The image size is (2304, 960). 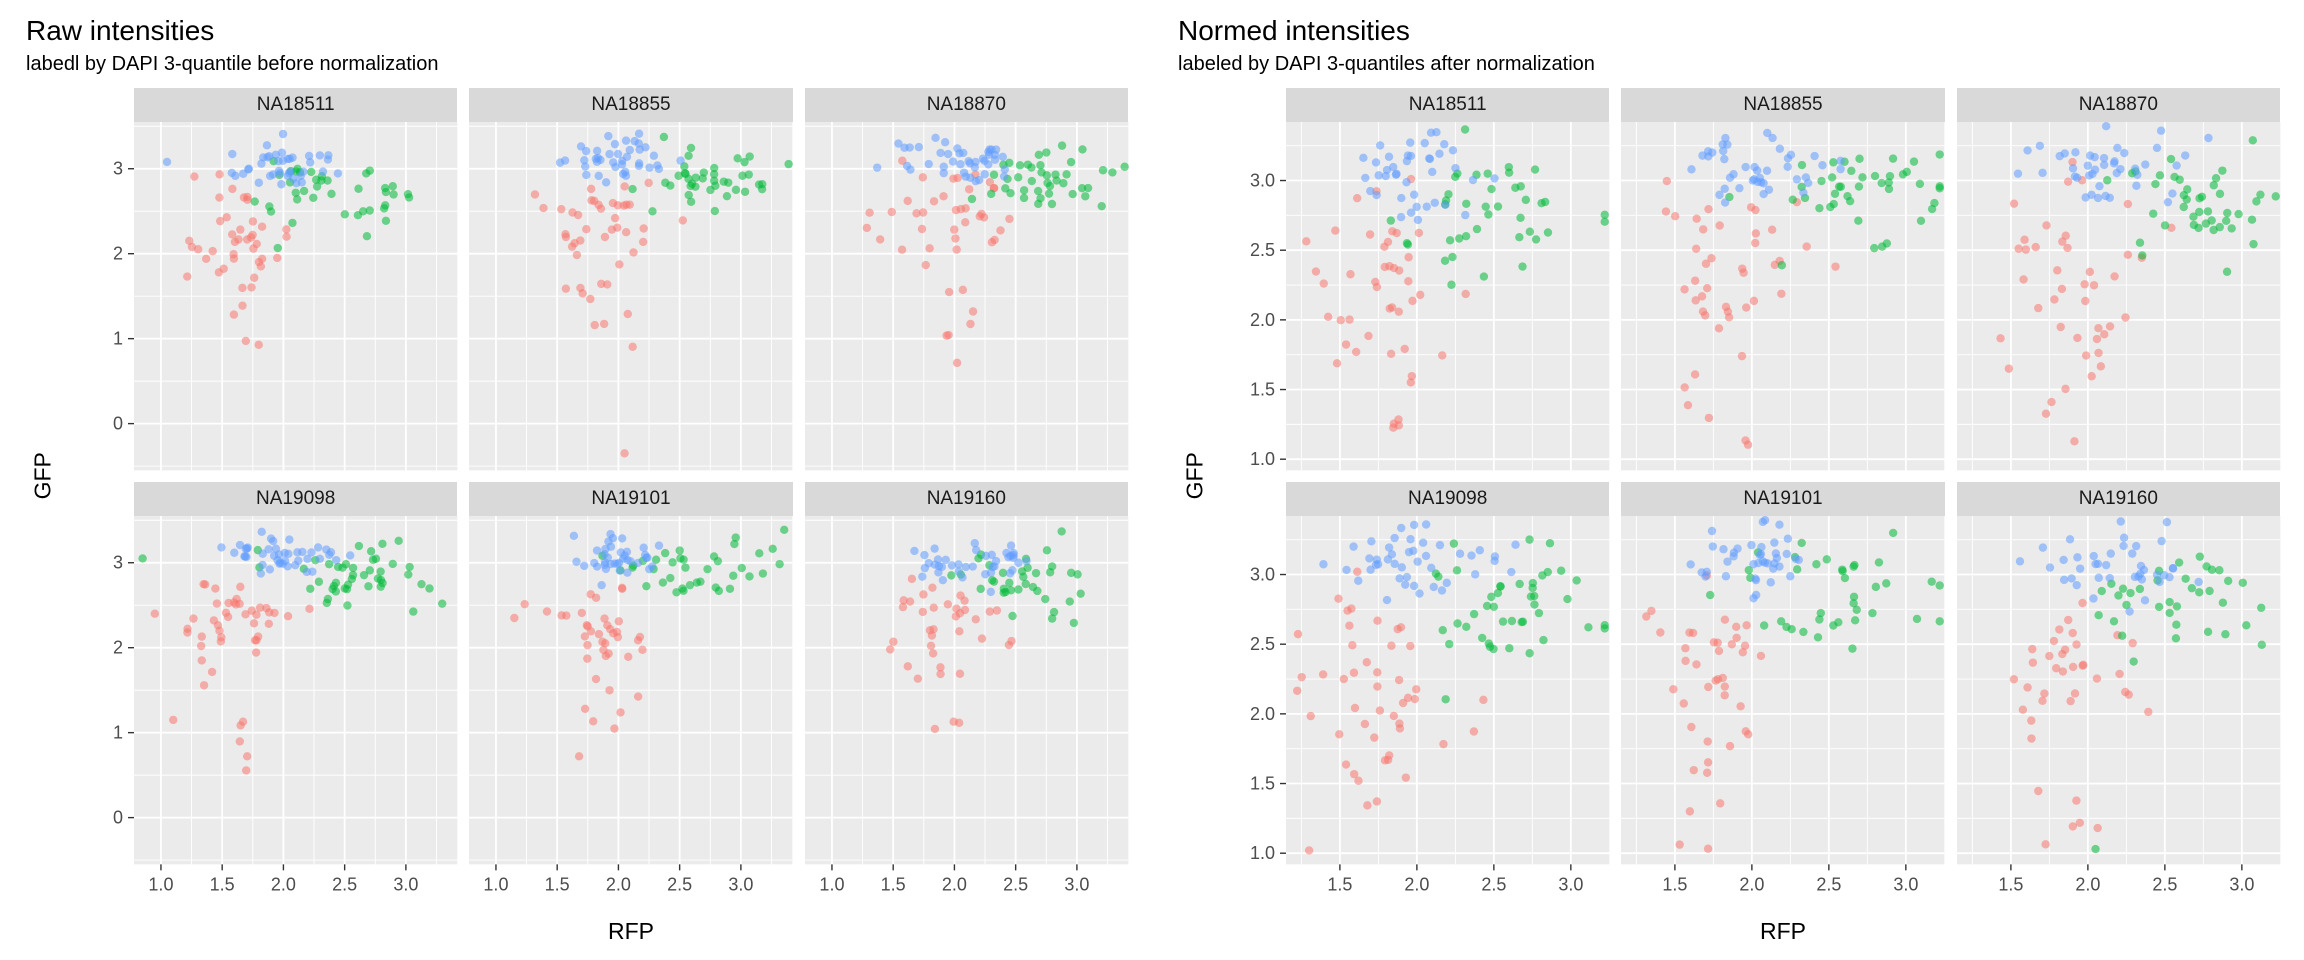 What do you see at coordinates (1262, 180) in the screenshot?
I see `y-tick-label: 3.0` at bounding box center [1262, 180].